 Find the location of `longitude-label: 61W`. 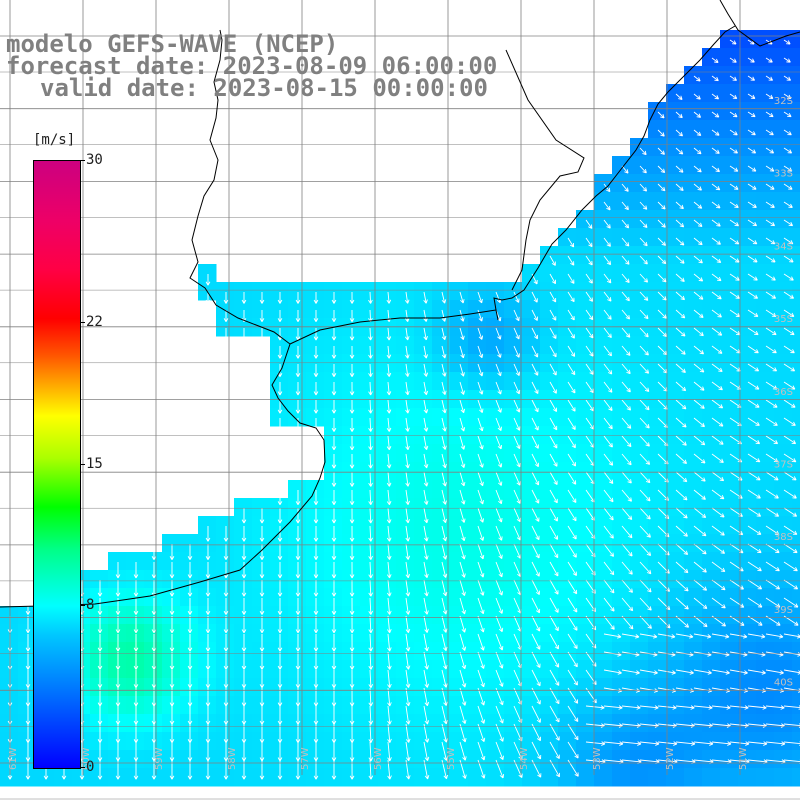

longitude-label: 61W is located at coordinates (13, 758).